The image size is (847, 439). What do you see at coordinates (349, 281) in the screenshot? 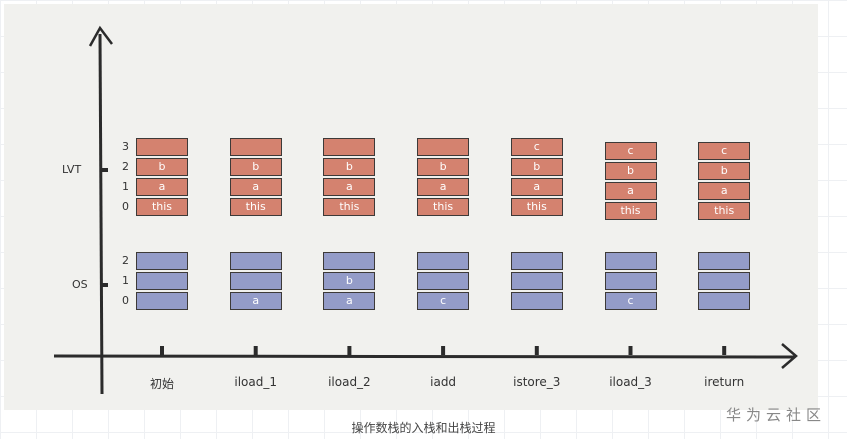
I see `os-slot: b` at bounding box center [349, 281].